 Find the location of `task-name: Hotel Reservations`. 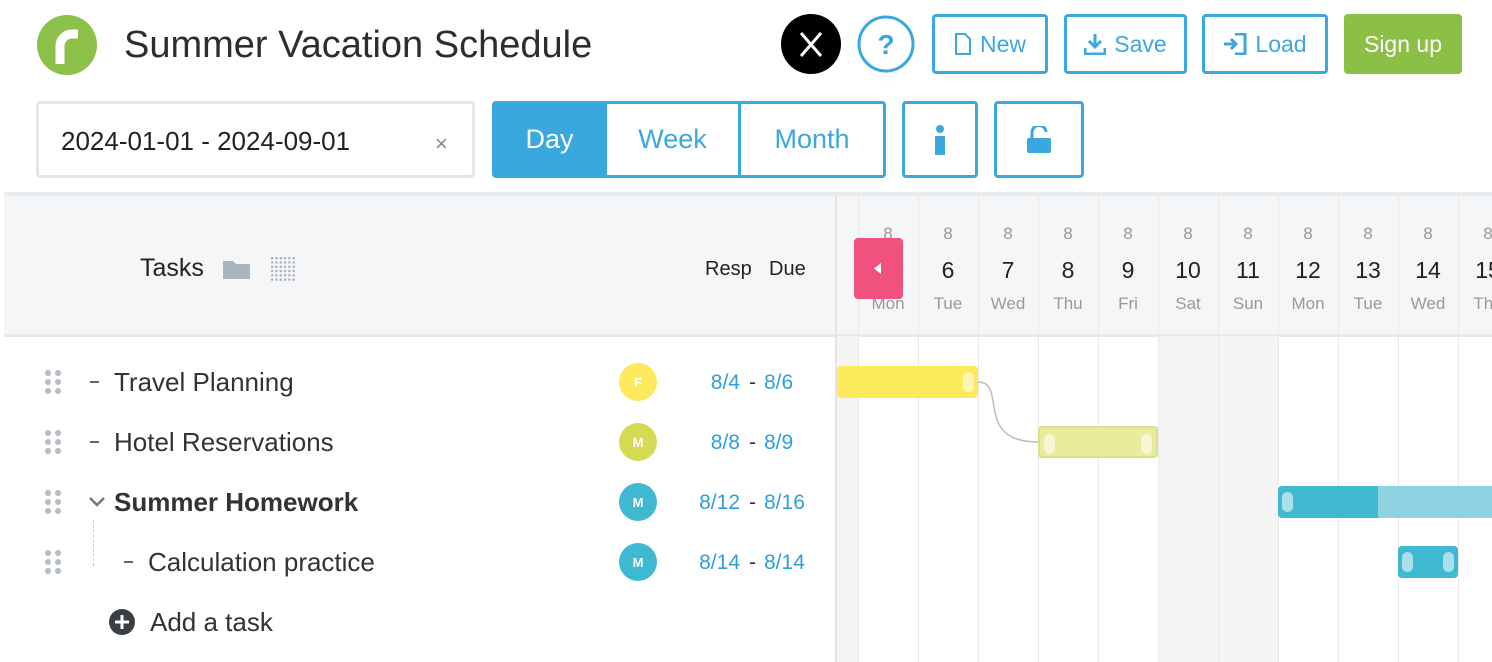

task-name: Hotel Reservations is located at coordinates (224, 442).